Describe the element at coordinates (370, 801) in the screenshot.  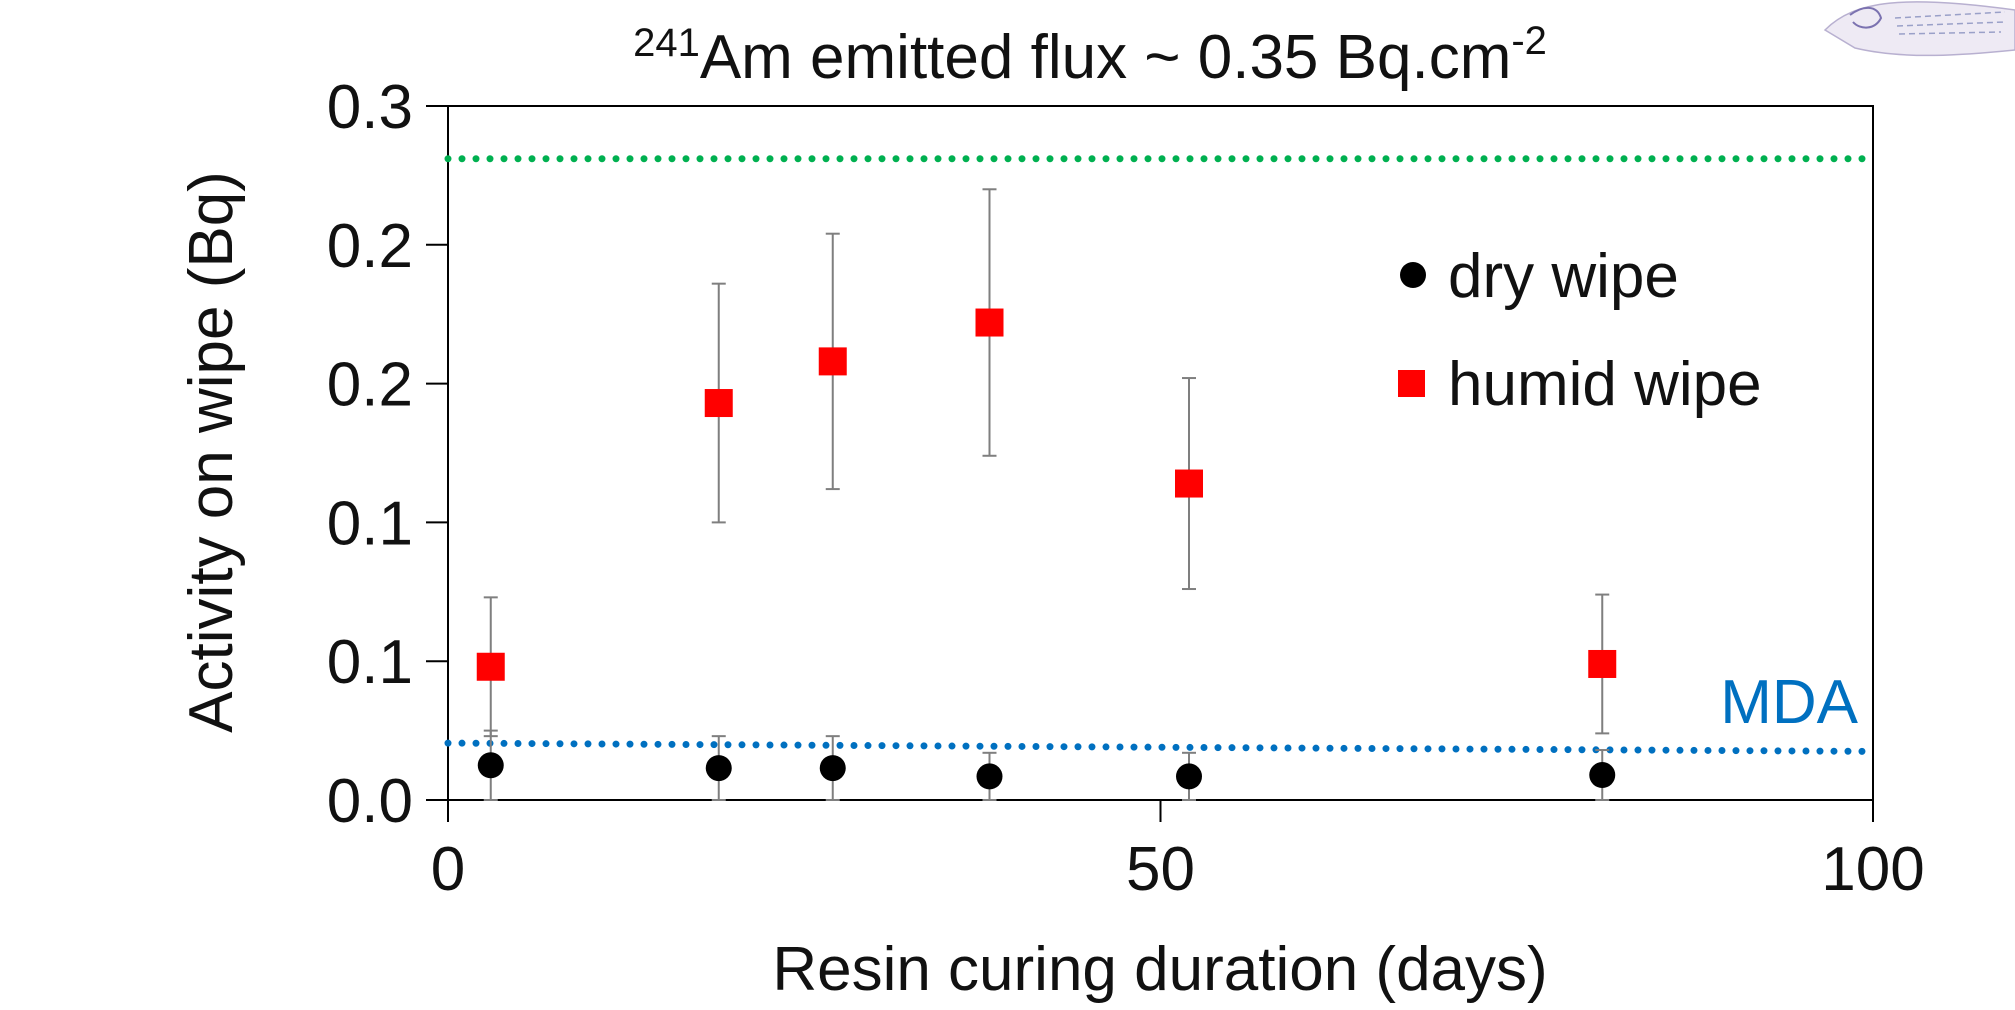
I see `y-tick-label: 0.0` at that location.